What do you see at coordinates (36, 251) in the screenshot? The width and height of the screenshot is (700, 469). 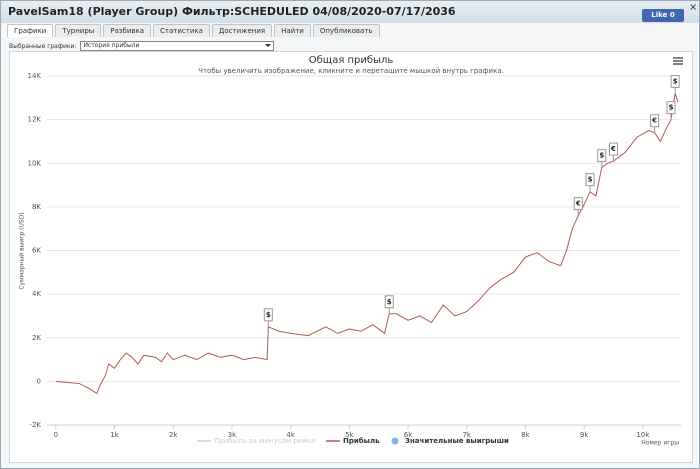 I see `y-tick-label: 6K` at bounding box center [36, 251].